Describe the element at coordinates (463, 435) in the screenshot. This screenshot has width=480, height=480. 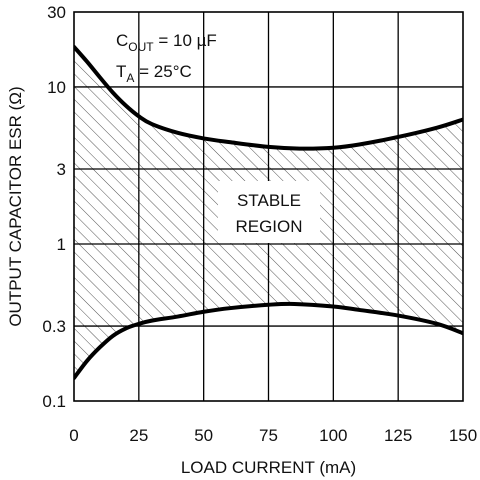
I see `x-tick-label: 150` at that location.